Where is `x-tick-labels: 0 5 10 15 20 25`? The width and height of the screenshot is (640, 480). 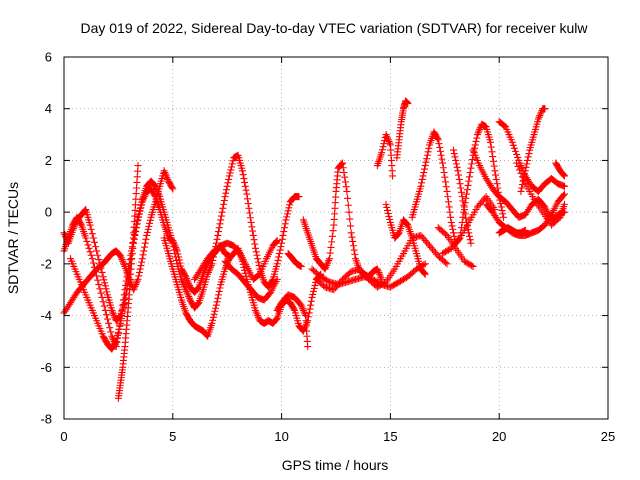
x-tick-labels: 0 5 10 15 20 25 is located at coordinates (337, 436).